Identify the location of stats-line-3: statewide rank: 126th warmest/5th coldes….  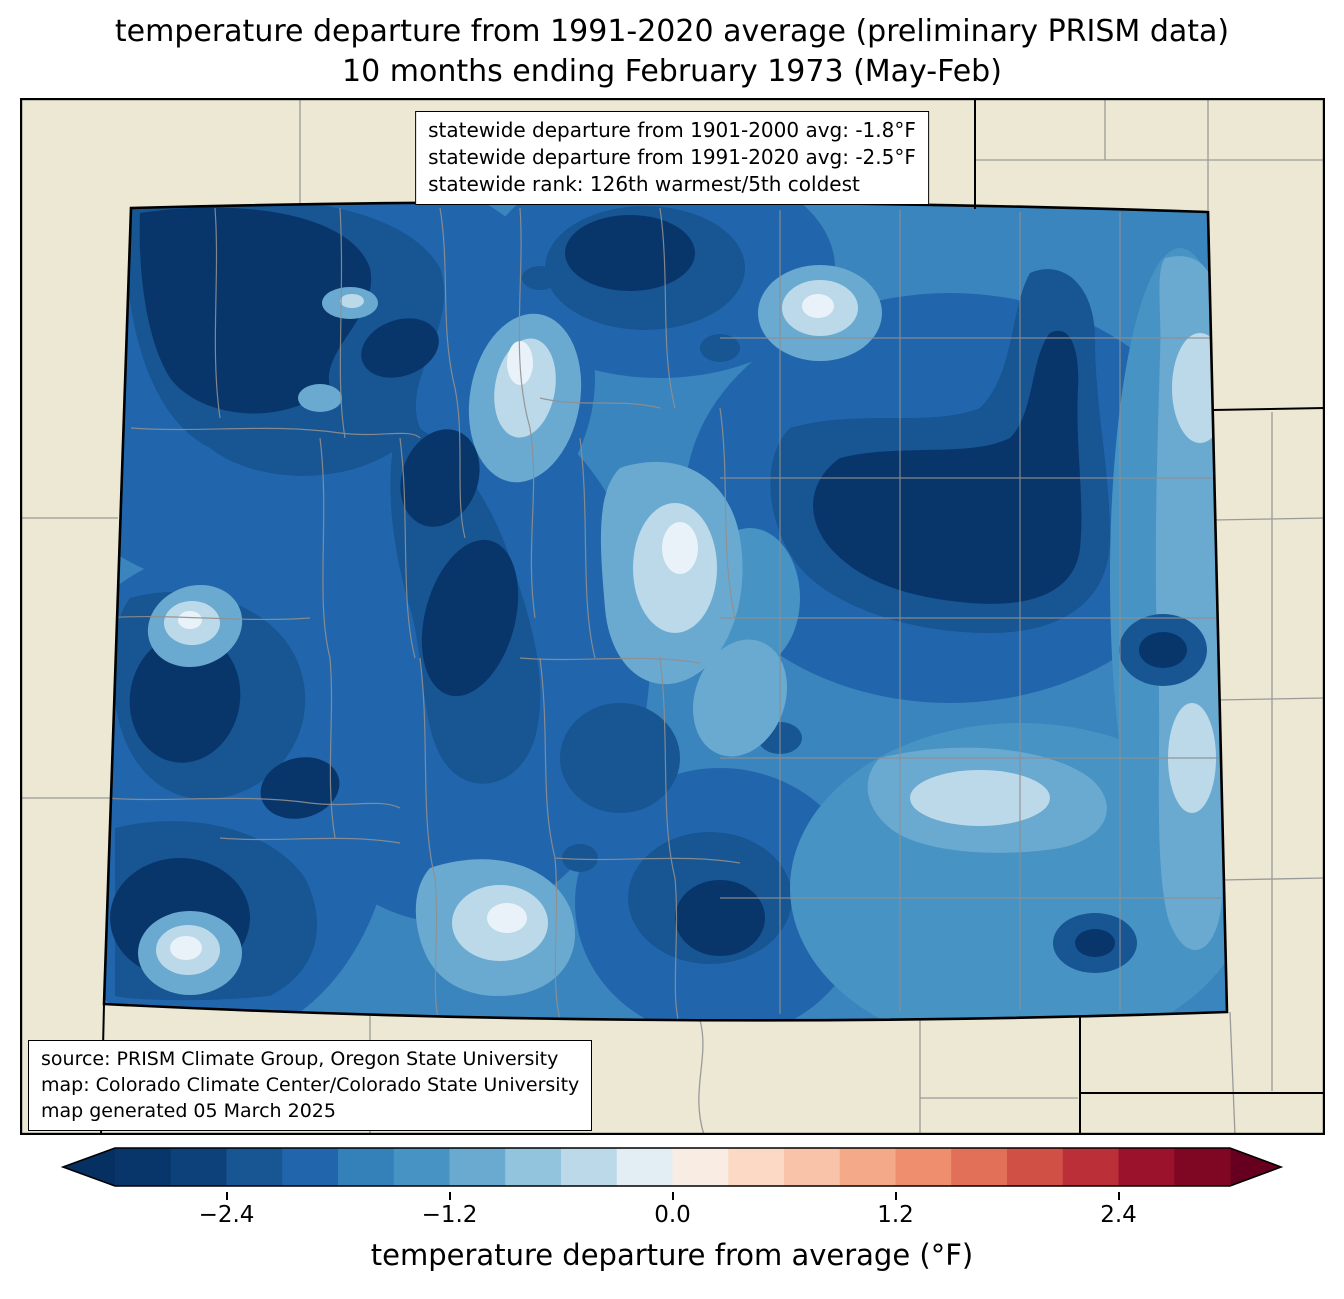
(644, 184).